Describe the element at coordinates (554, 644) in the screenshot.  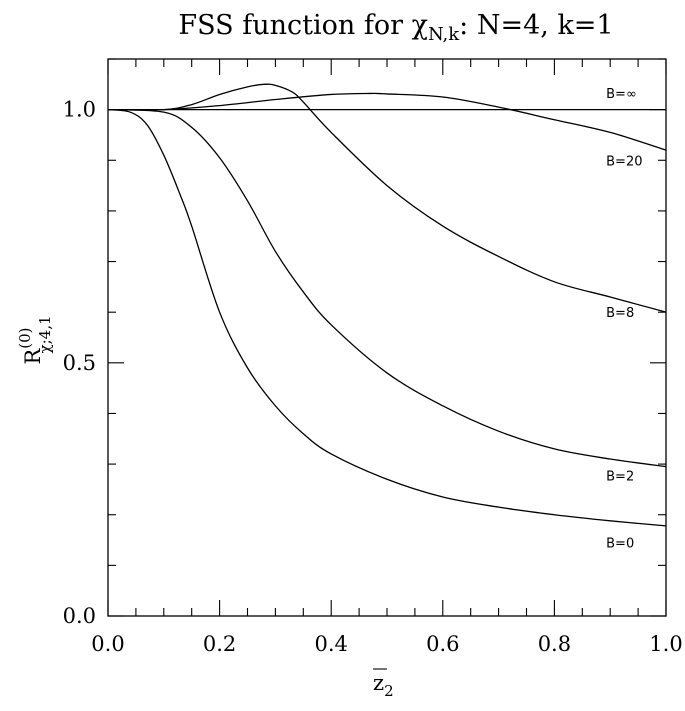
I see `x-tick-label: 0.8` at that location.